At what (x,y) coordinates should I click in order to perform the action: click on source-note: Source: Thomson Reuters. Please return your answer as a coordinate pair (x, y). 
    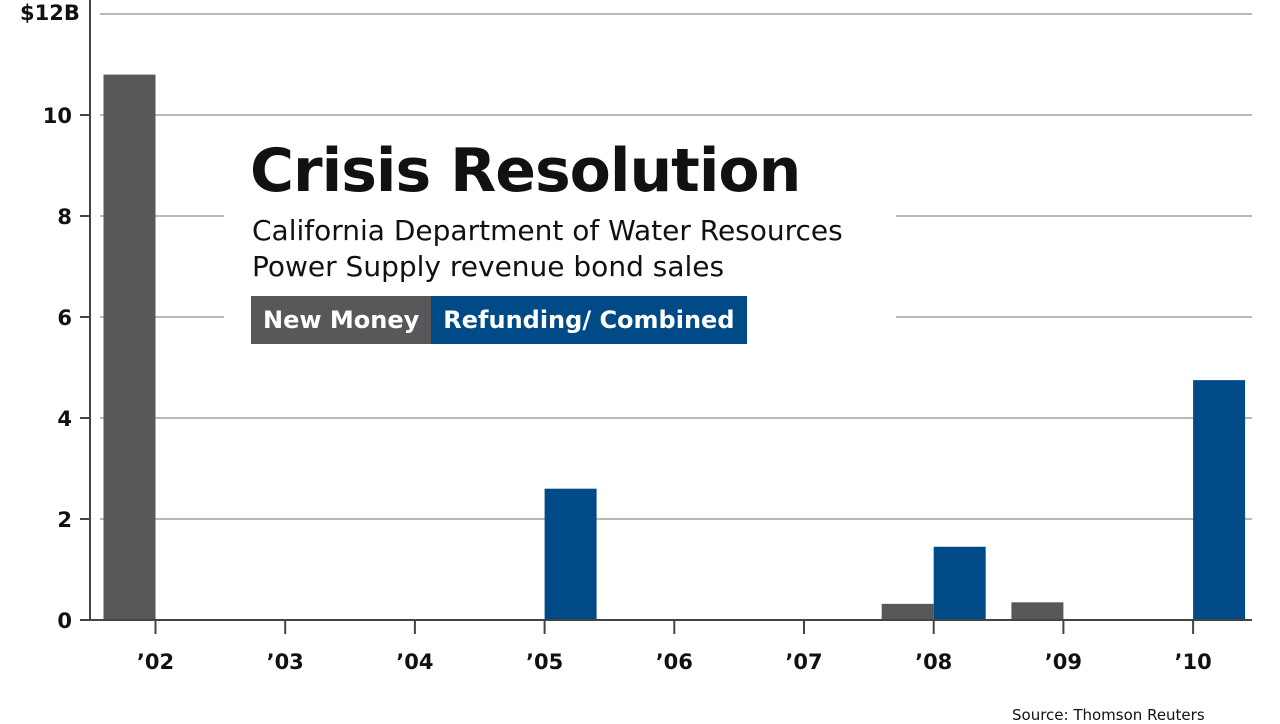
    Looking at the image, I should click on (1108, 715).